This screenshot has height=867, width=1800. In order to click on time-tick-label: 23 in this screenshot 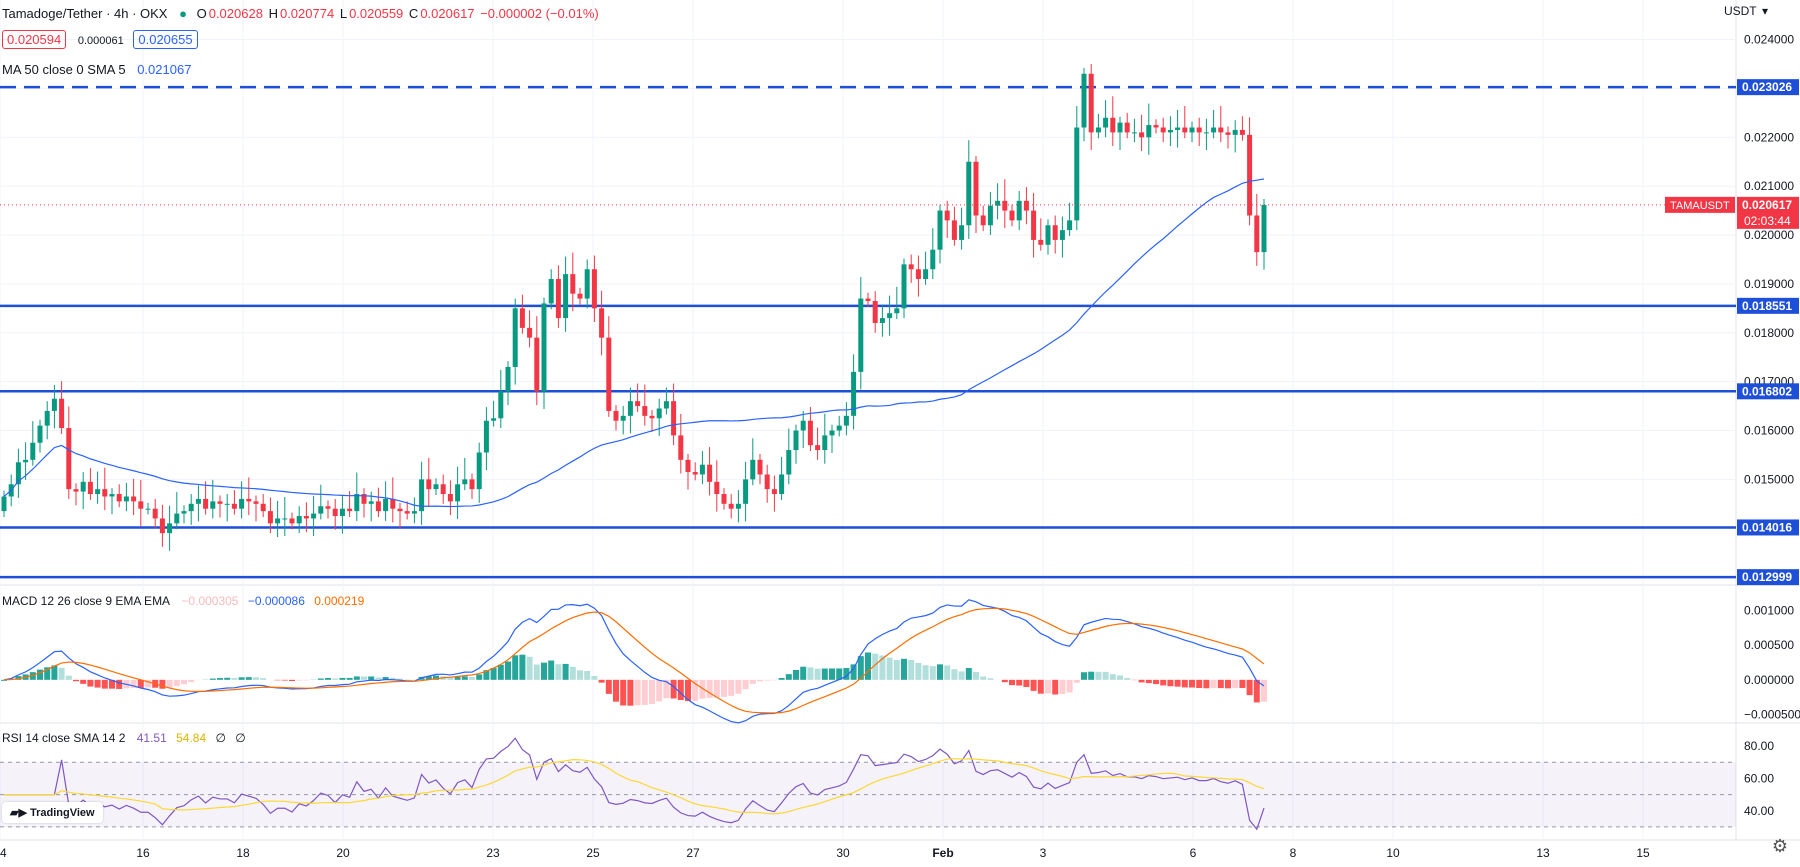, I will do `click(493, 853)`.